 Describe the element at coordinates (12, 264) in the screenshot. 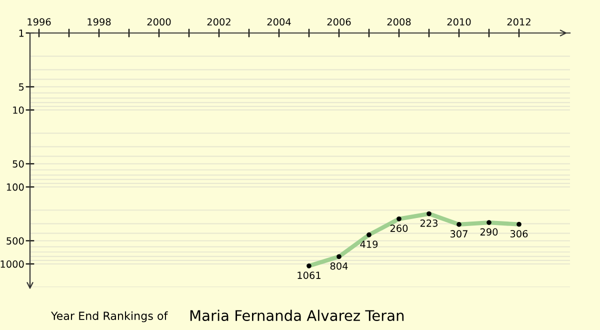

I see `y-tick-label: 1000` at that location.